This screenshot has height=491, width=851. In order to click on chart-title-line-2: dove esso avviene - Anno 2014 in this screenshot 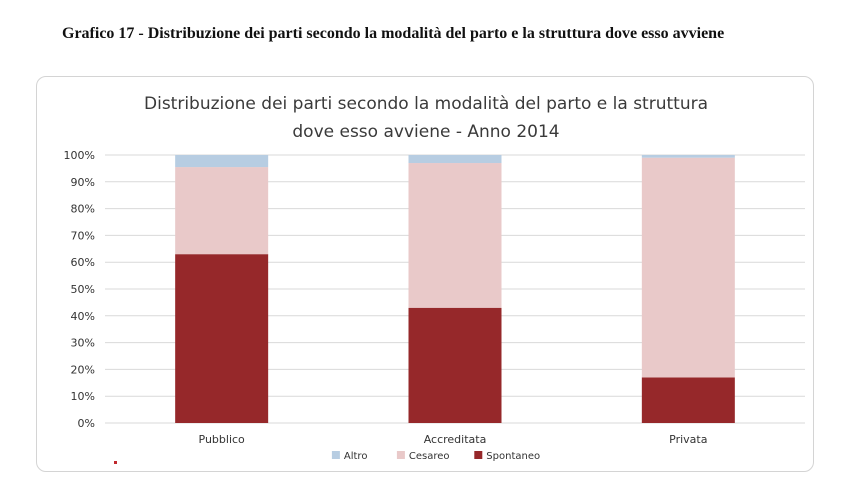, I will do `click(425, 132)`.